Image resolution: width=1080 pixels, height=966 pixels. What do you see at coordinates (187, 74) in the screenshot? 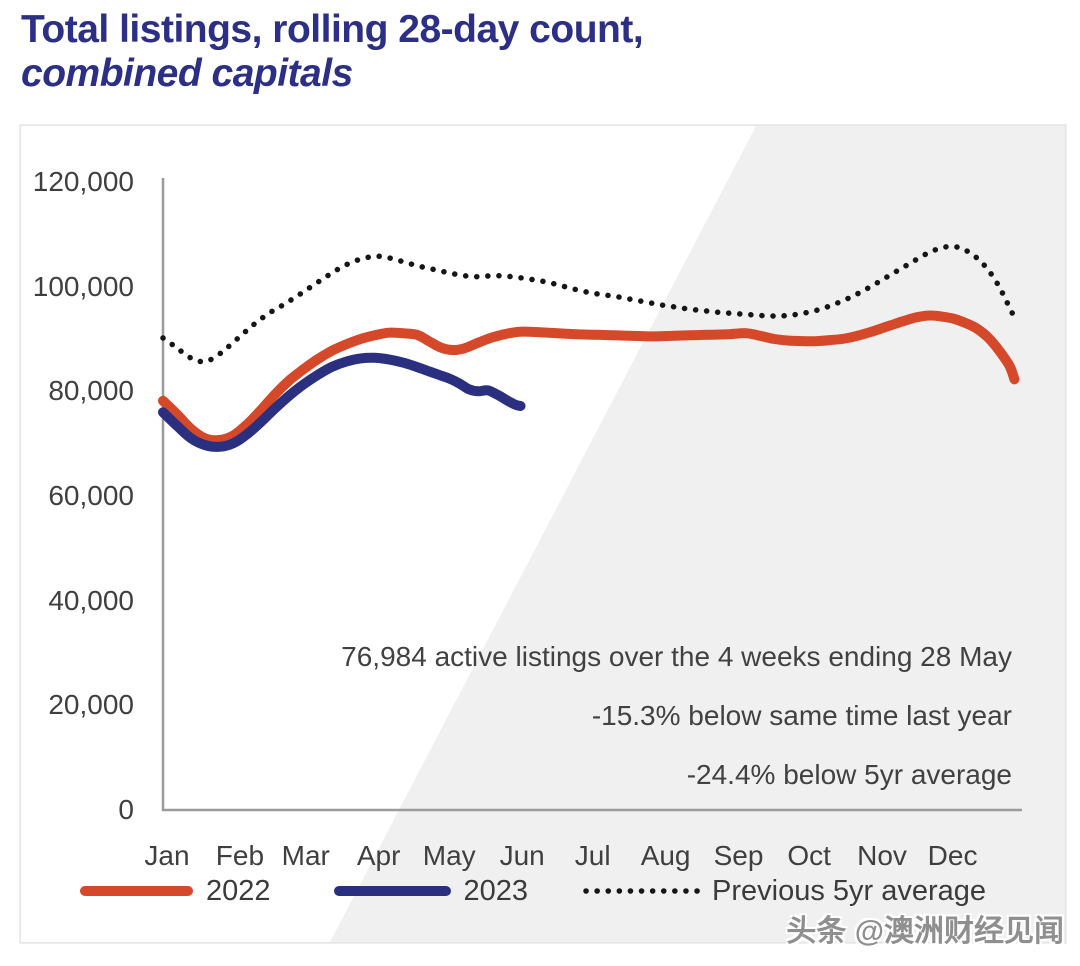
I see `page-title-line2: combined capitals` at bounding box center [187, 74].